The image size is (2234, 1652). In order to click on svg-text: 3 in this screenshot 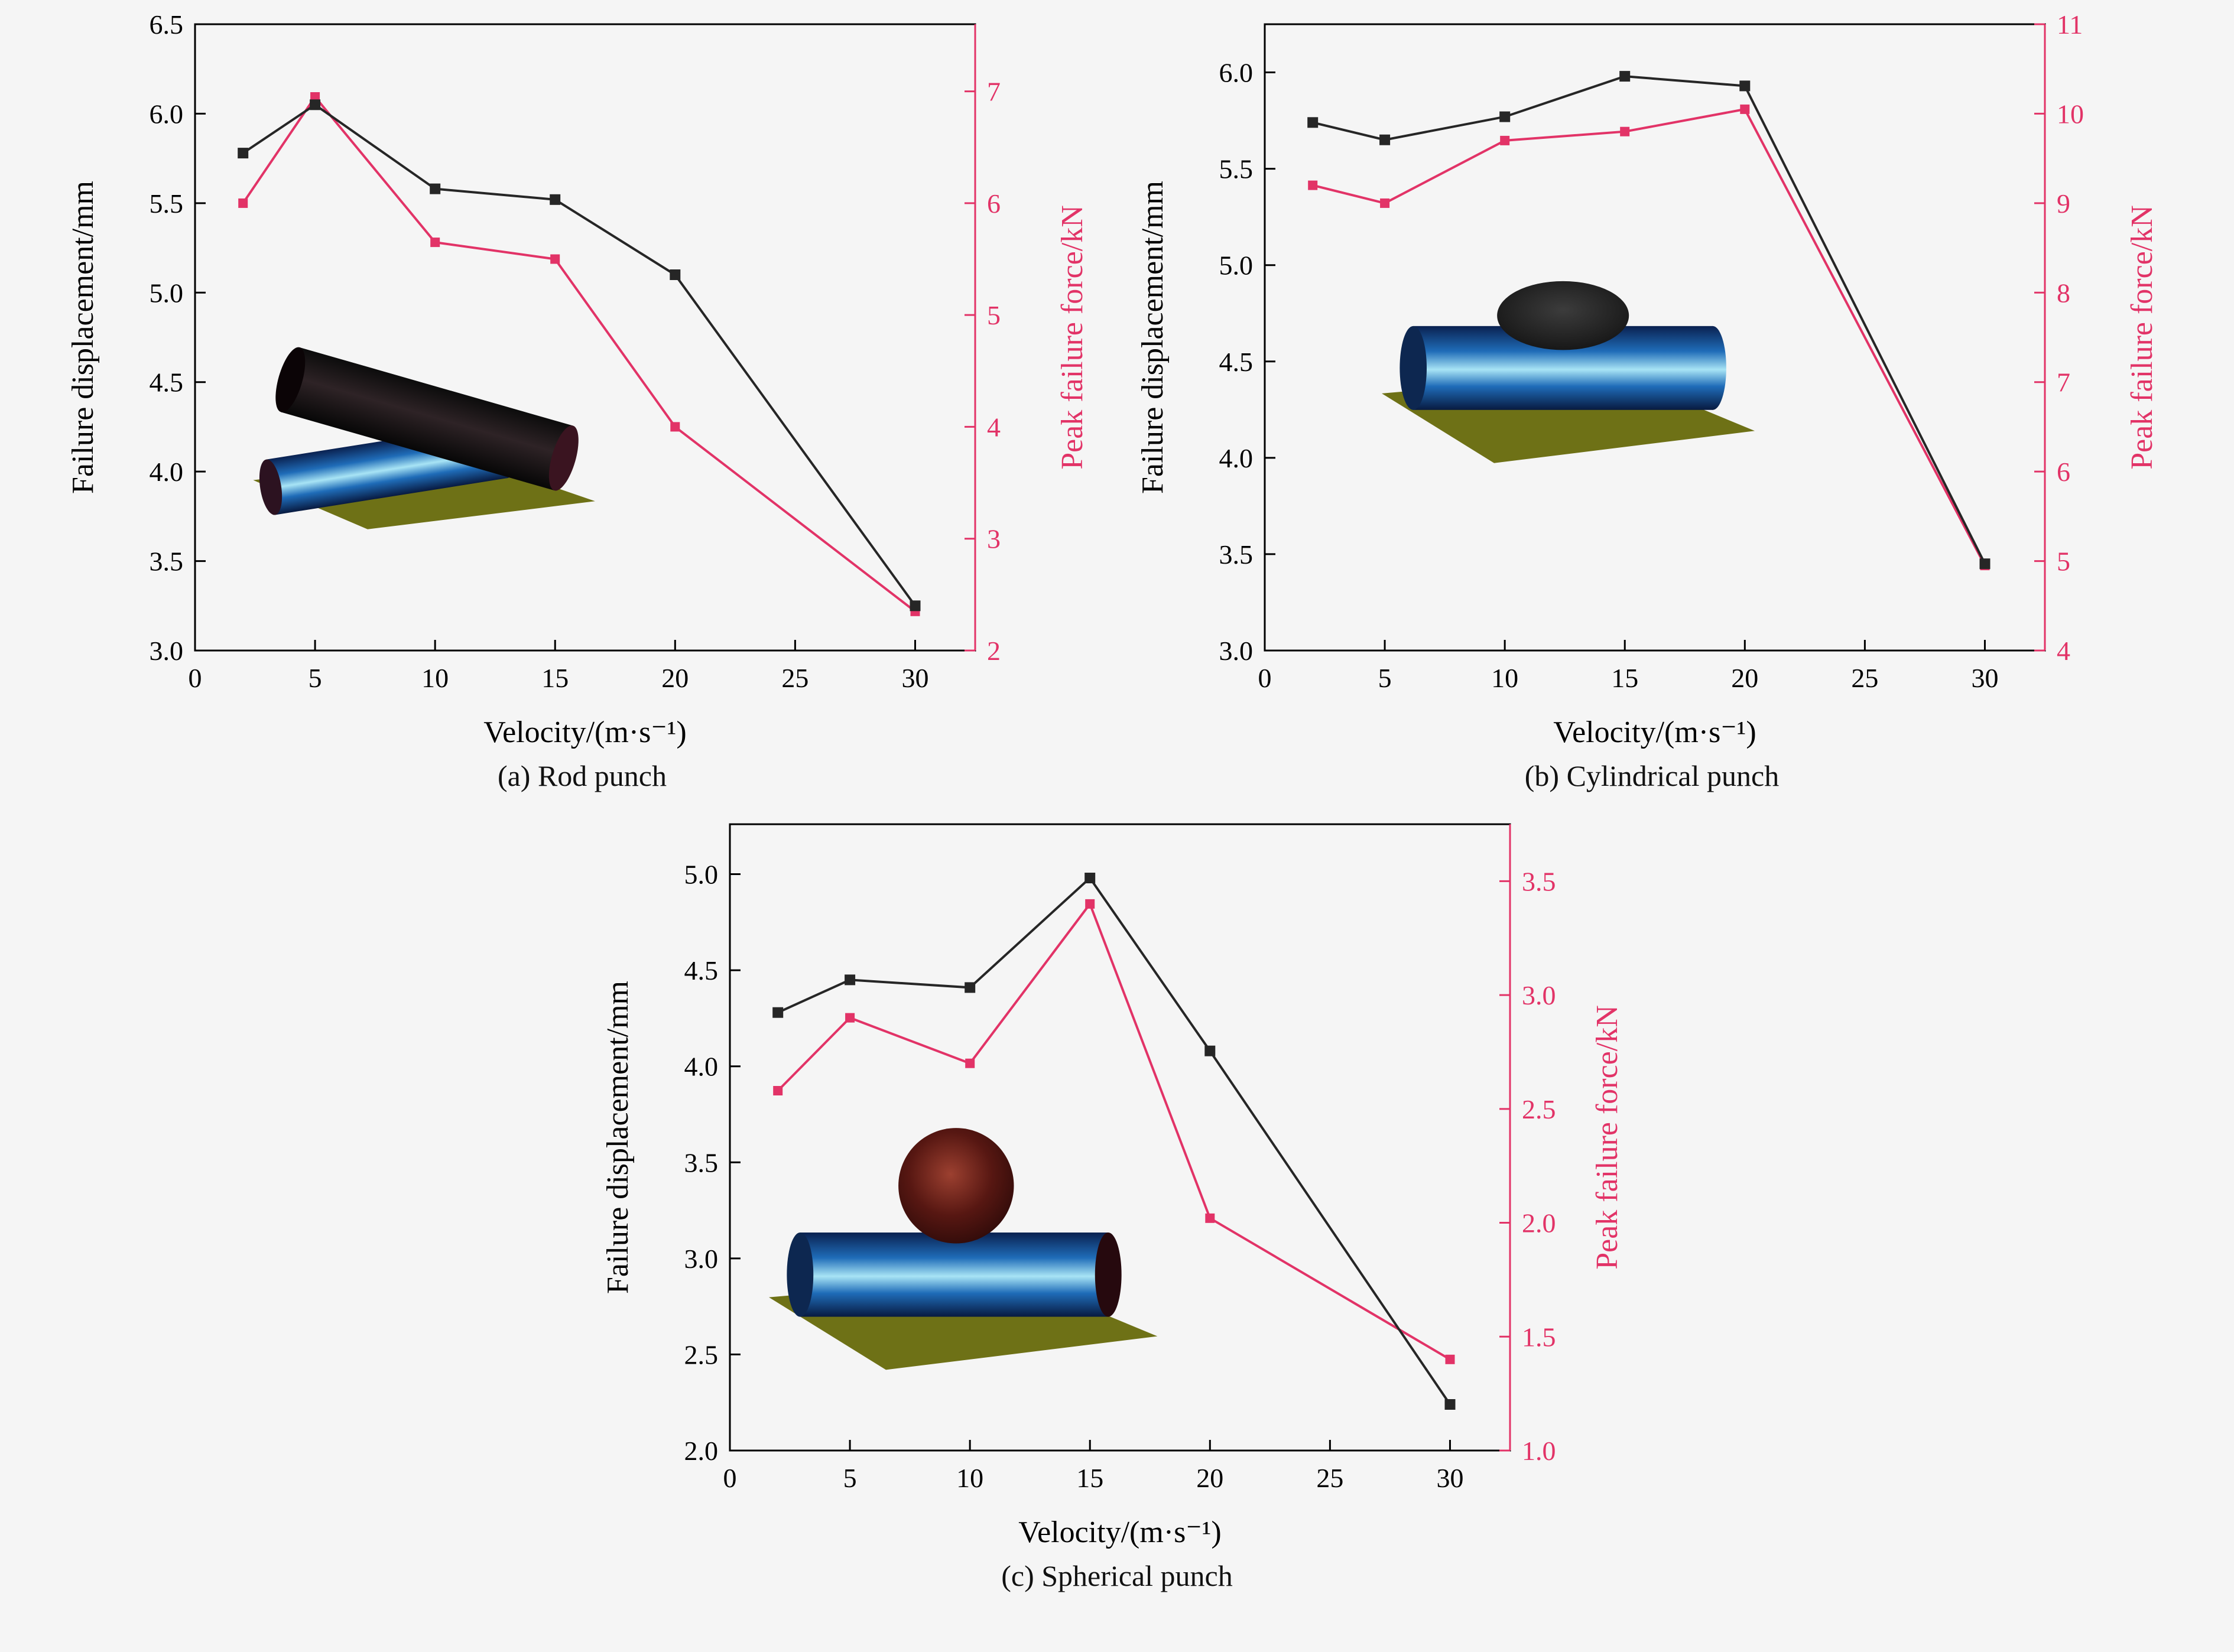, I will do `click(994, 539)`.